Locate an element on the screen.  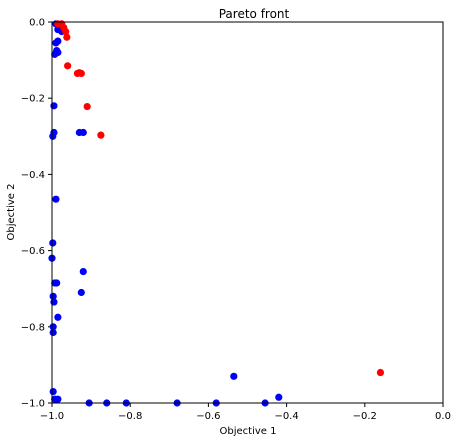
y-axis-ticks: 0.0 −0.2 −0.4 −0.6 −0.8 −1.0 is located at coordinates (36, 214).